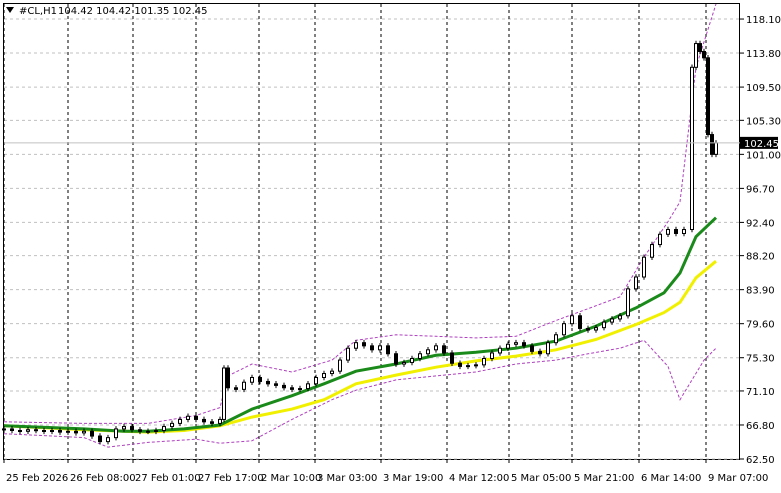  I want to click on y-tick-label: 66.80, so click(760, 426).